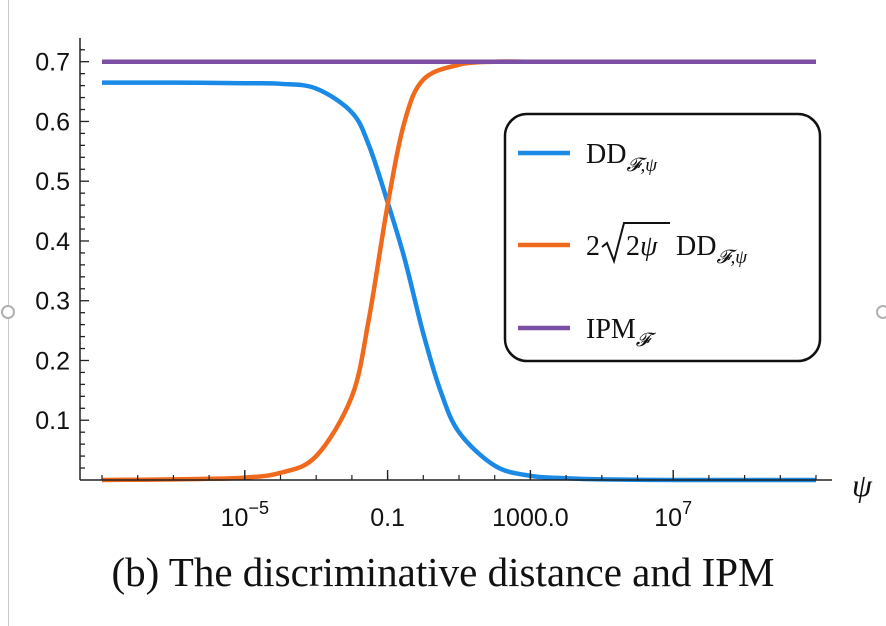 The width and height of the screenshot is (886, 626). Describe the element at coordinates (642, 246) in the screenshot. I see `legend-root-content: 2ψ` at that location.